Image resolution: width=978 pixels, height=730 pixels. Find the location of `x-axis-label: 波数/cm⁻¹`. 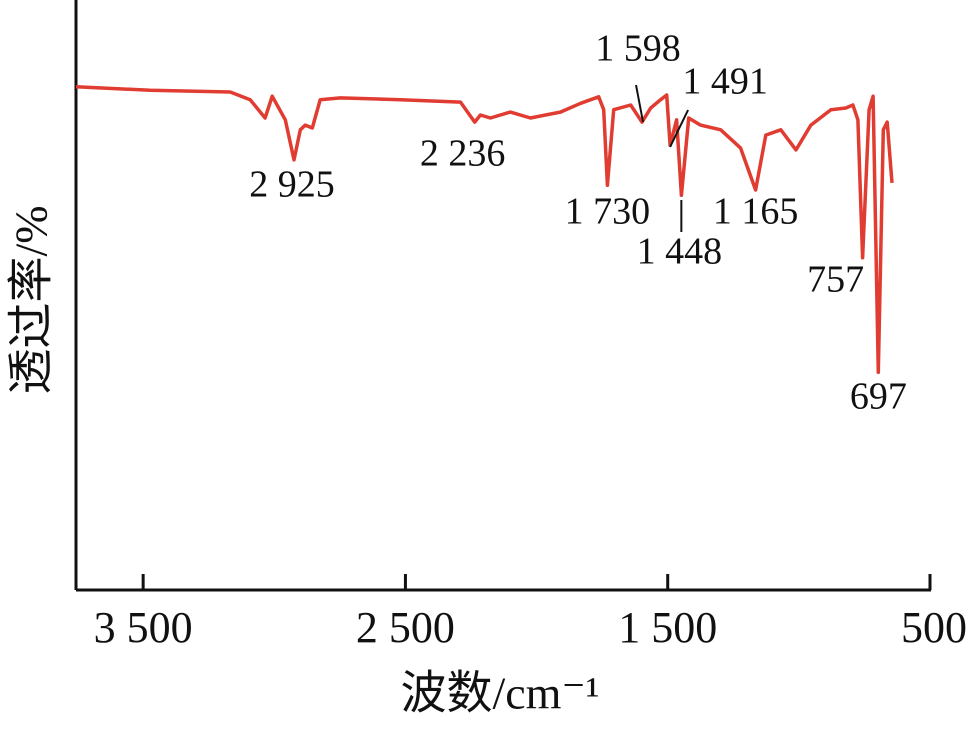

x-axis-label: 波数/cm⁻¹ is located at coordinates (499, 693).